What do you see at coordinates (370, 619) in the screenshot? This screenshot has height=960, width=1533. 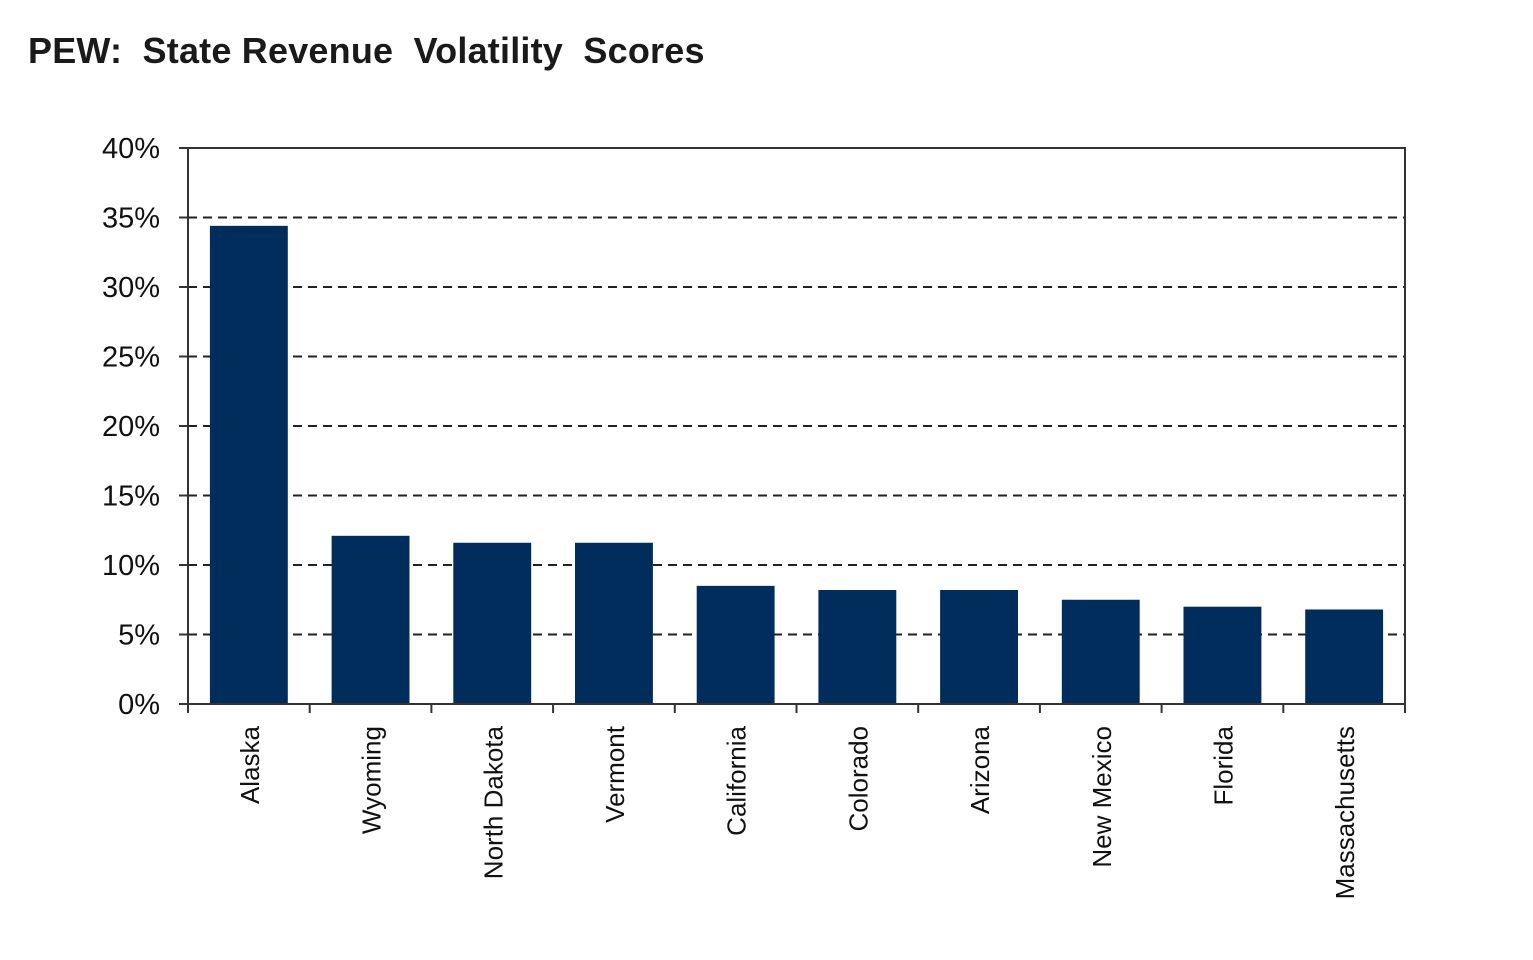 I see `bar-wyoming` at bounding box center [370, 619].